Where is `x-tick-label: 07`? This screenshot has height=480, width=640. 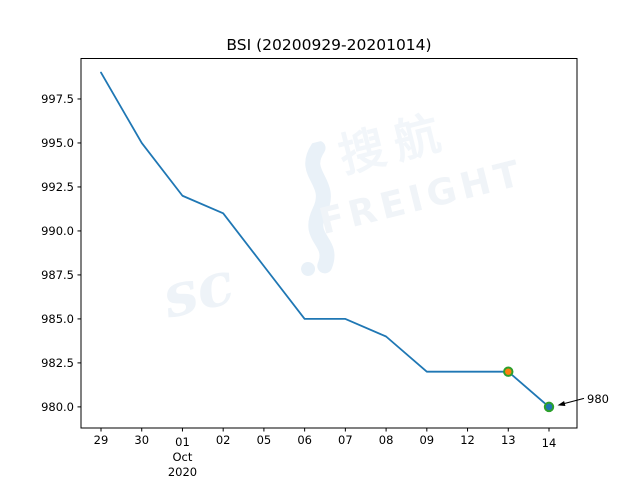 x-tick-label: 07 is located at coordinates (345, 440).